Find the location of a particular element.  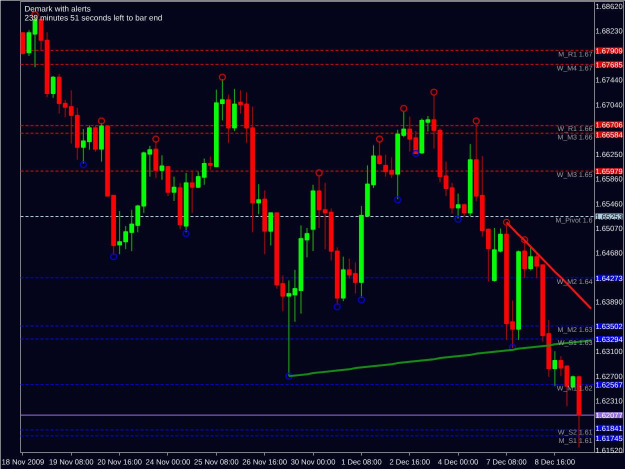

text: 239 minutes 51 seconds left to bar end is located at coordinates (93, 18).